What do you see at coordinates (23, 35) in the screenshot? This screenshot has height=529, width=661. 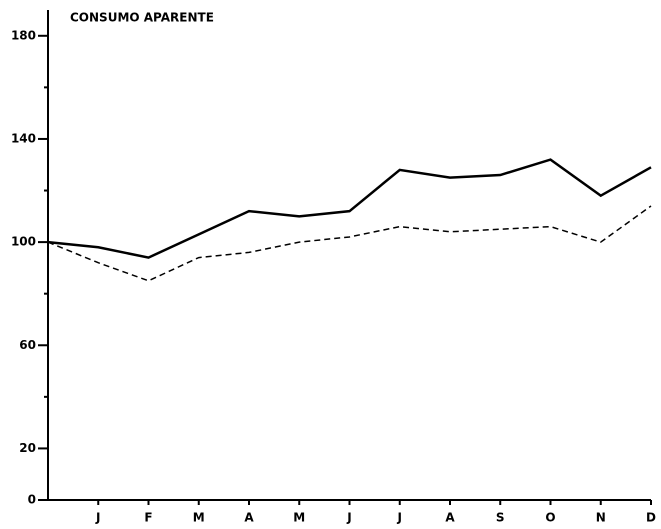 I see `y-tick-label: 180` at bounding box center [23, 35].